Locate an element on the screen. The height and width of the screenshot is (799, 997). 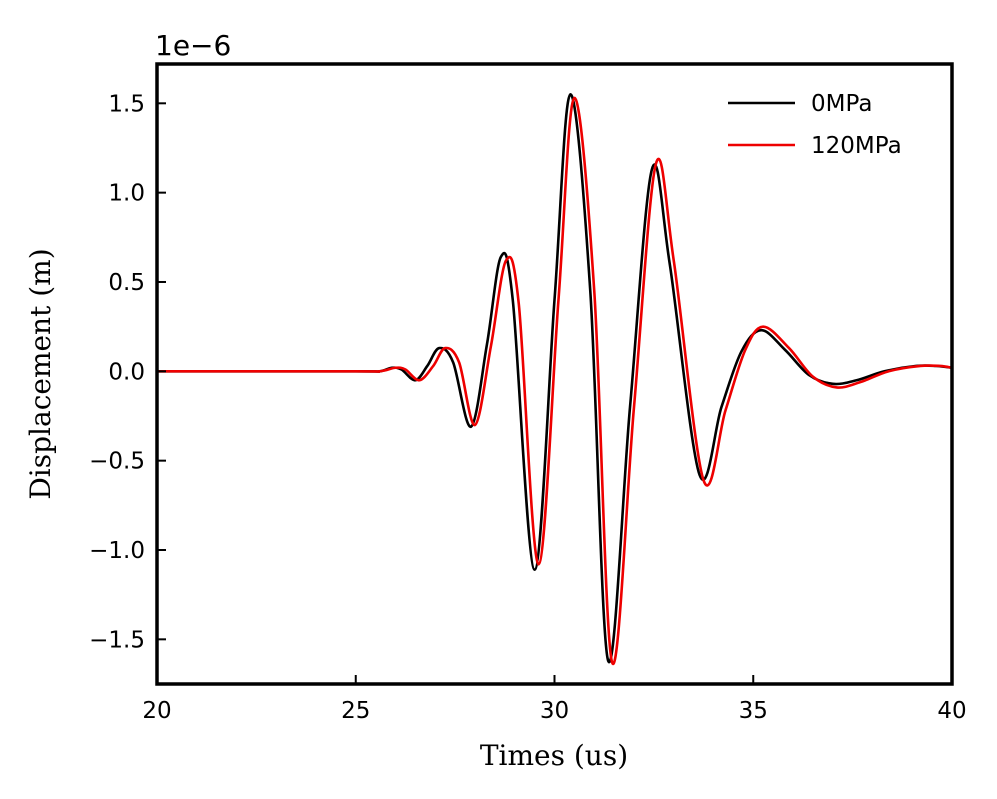
y-tick-label: −0.5 is located at coordinates (117, 462).